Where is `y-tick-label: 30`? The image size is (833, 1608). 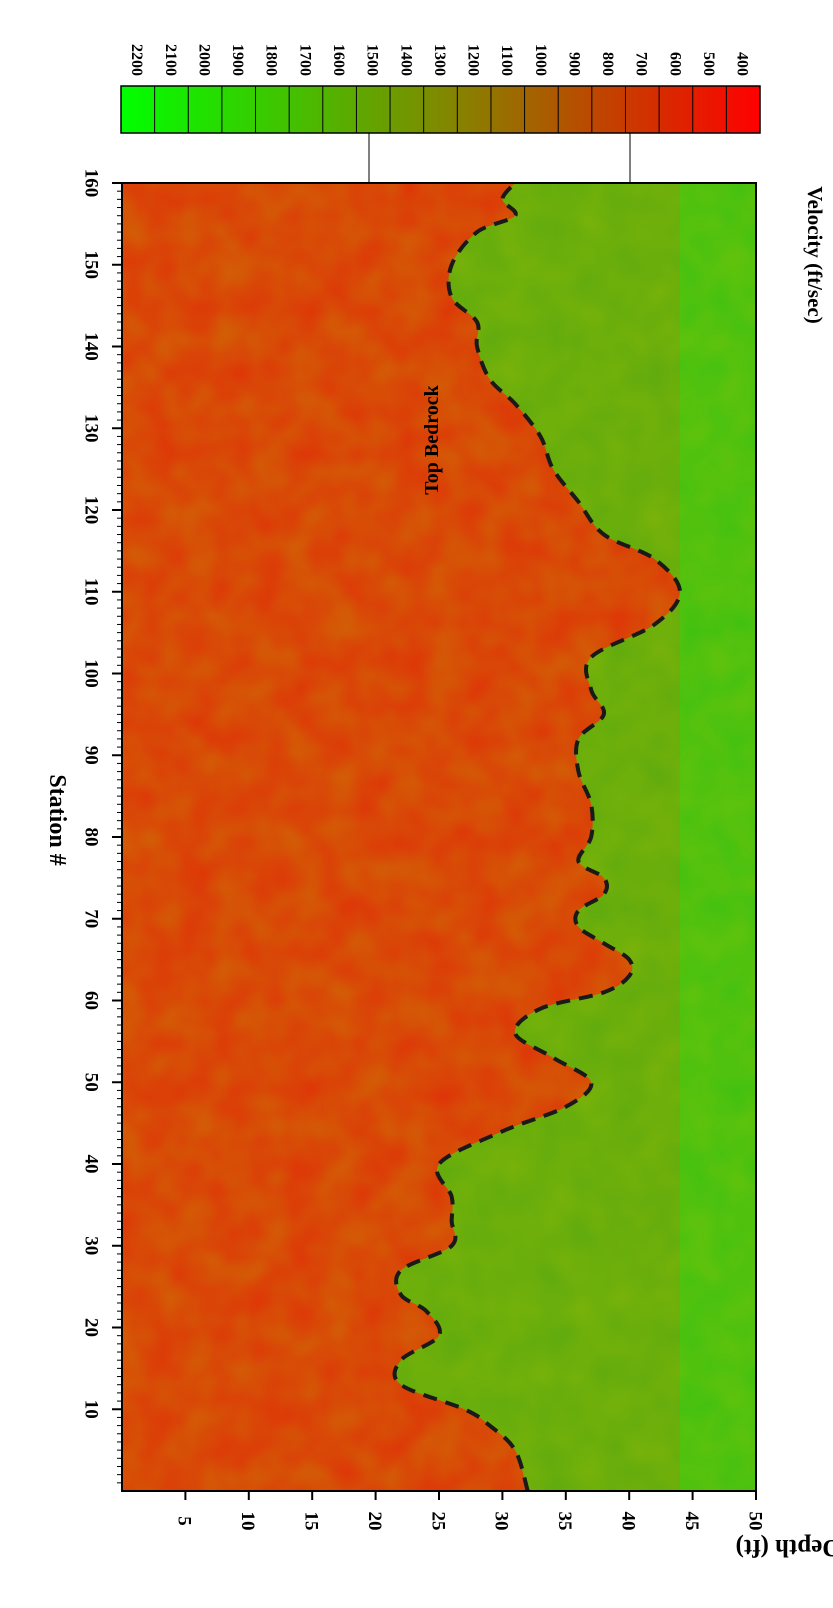
y-tick-label: 30 is located at coordinates (501, 1521).